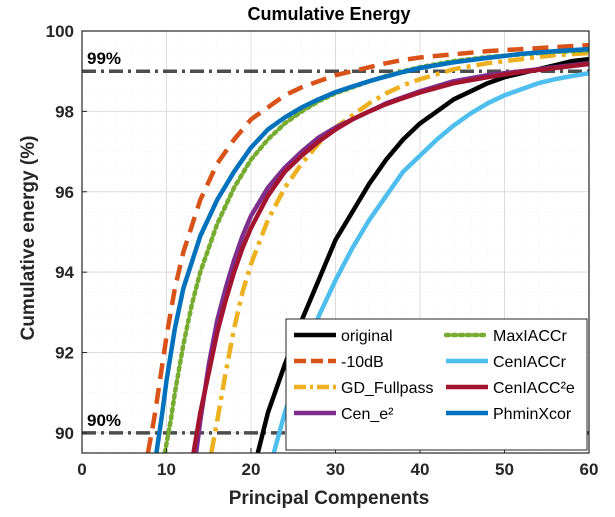  What do you see at coordinates (530, 336) in the screenshot?
I see `legend-label: MaxIACCr` at bounding box center [530, 336].